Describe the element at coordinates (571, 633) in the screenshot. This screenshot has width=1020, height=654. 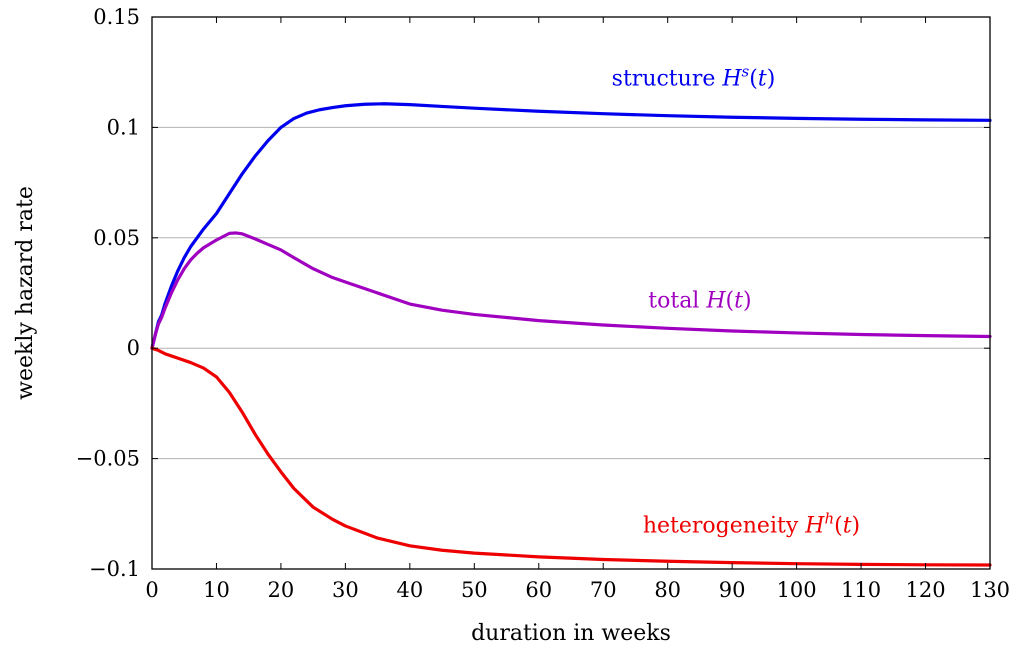
I see `x-axis-title: duration in weeks` at that location.